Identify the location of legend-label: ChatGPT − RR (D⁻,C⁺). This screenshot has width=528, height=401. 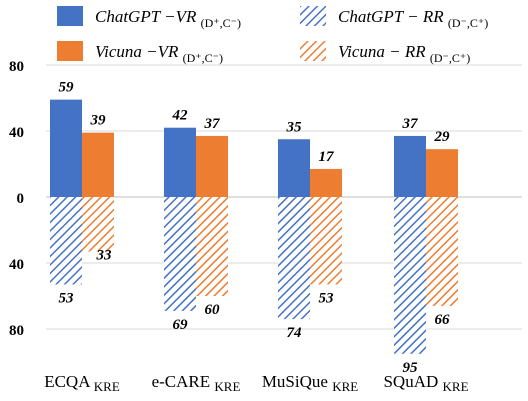
(413, 18).